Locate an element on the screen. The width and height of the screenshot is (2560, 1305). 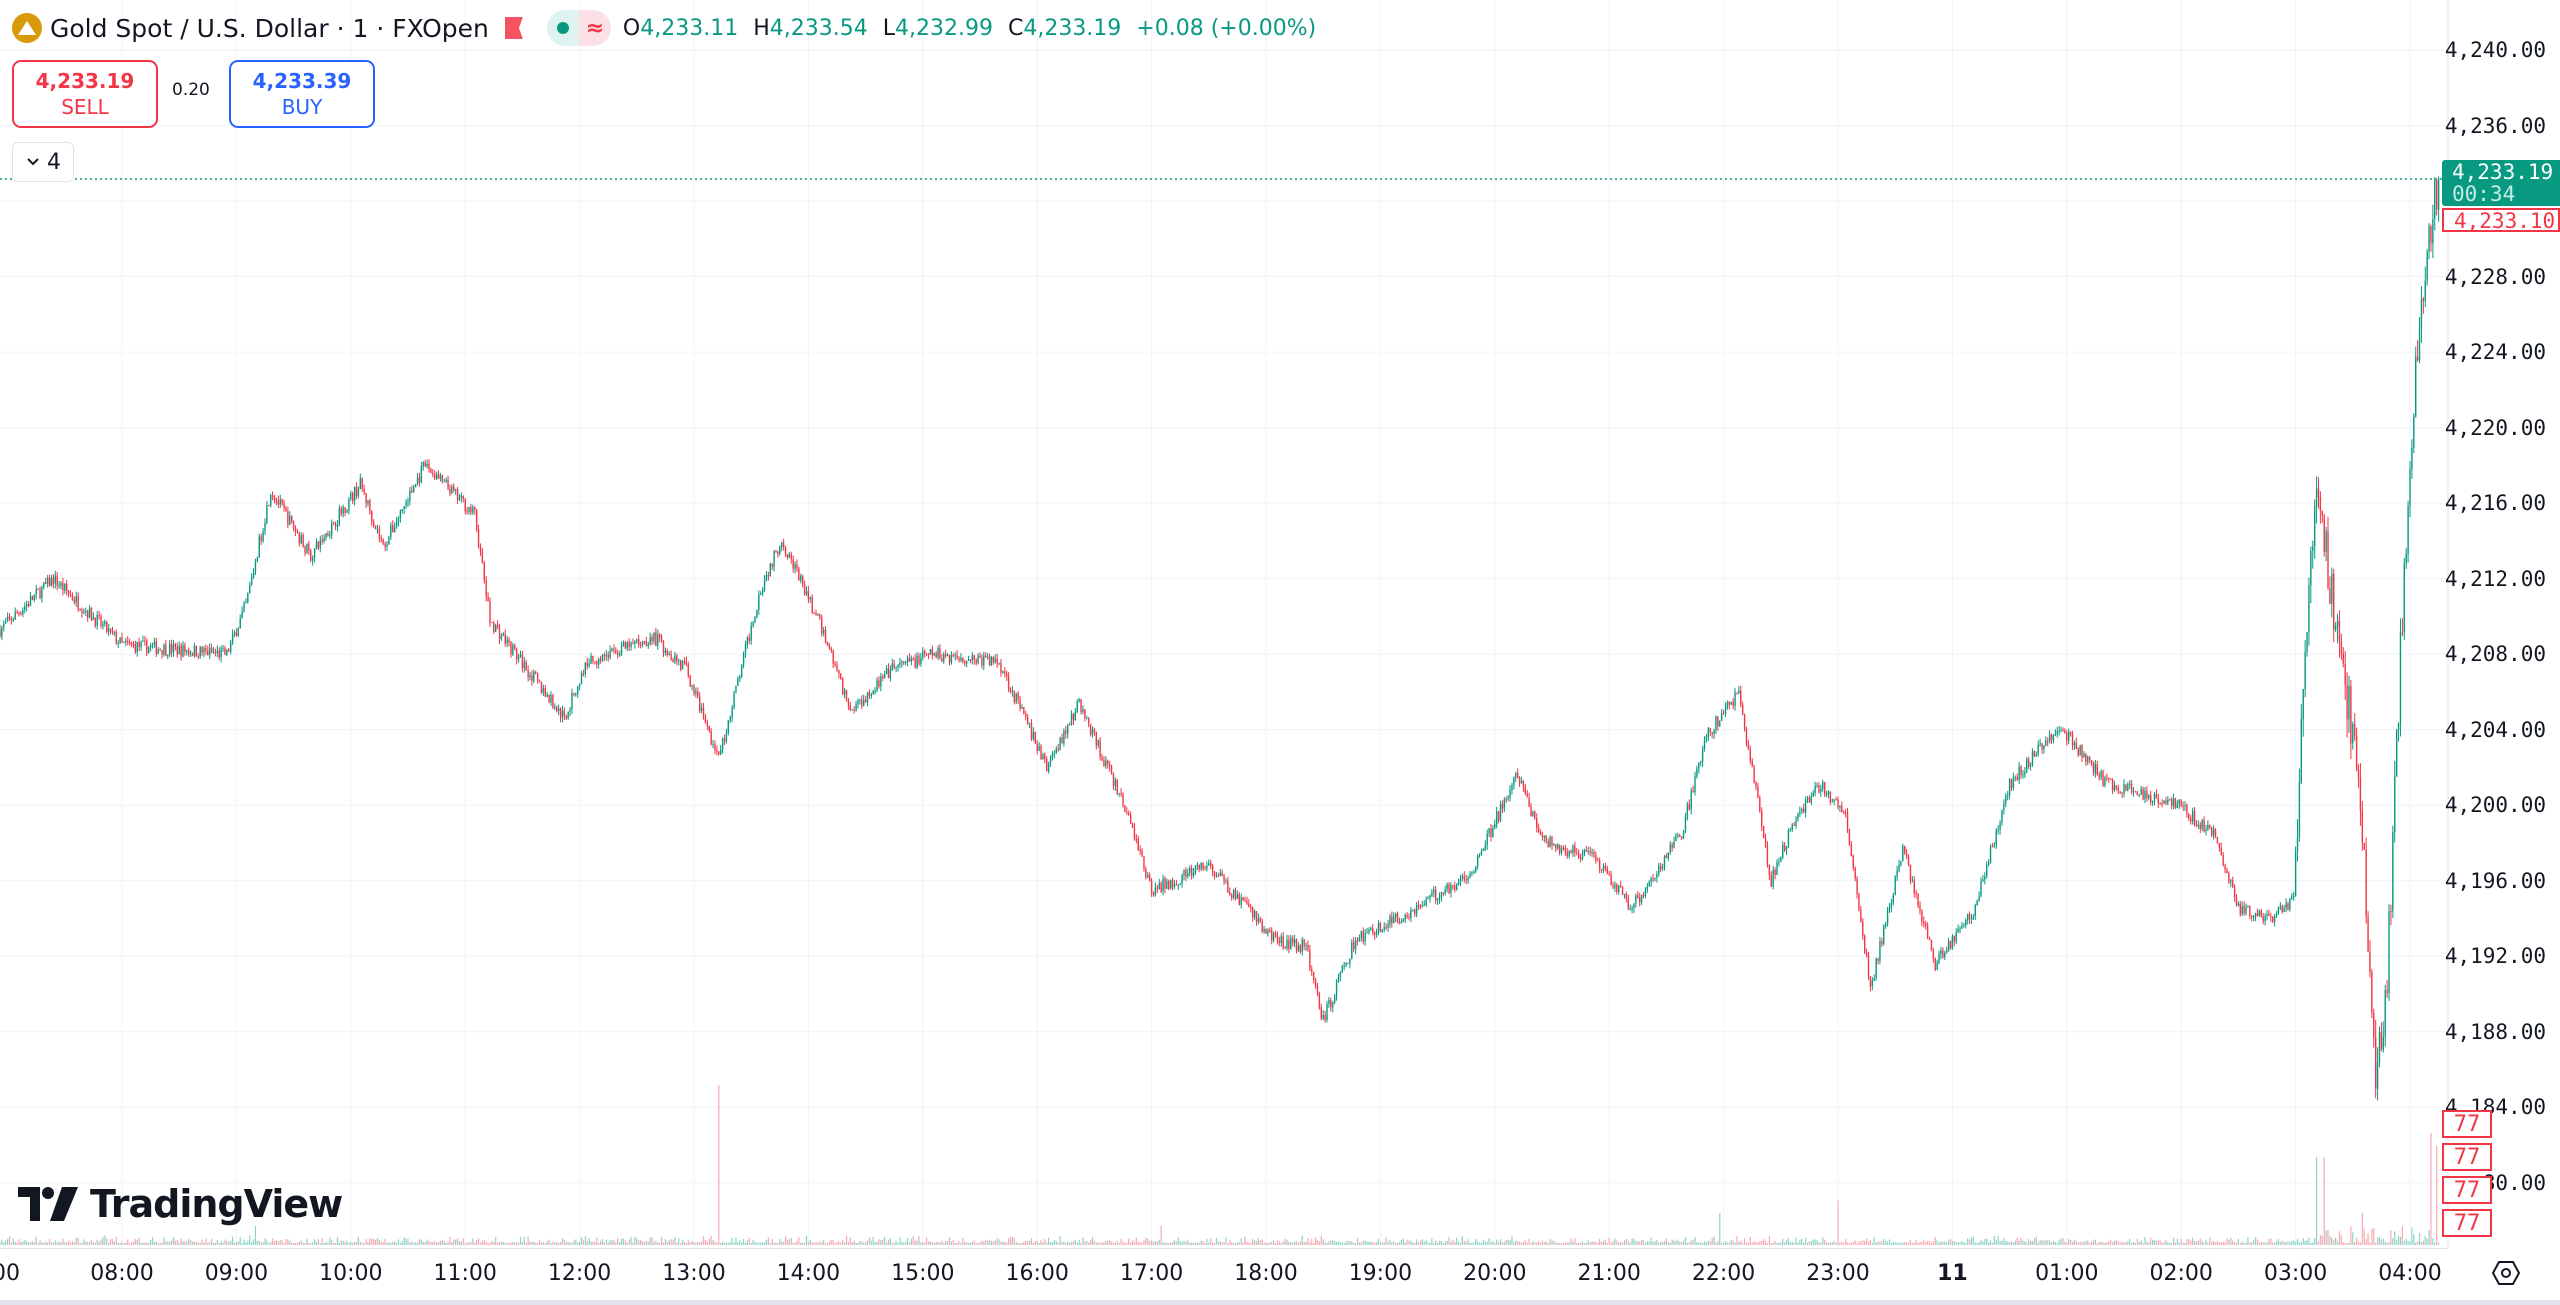
flag-icon is located at coordinates (513, 28).